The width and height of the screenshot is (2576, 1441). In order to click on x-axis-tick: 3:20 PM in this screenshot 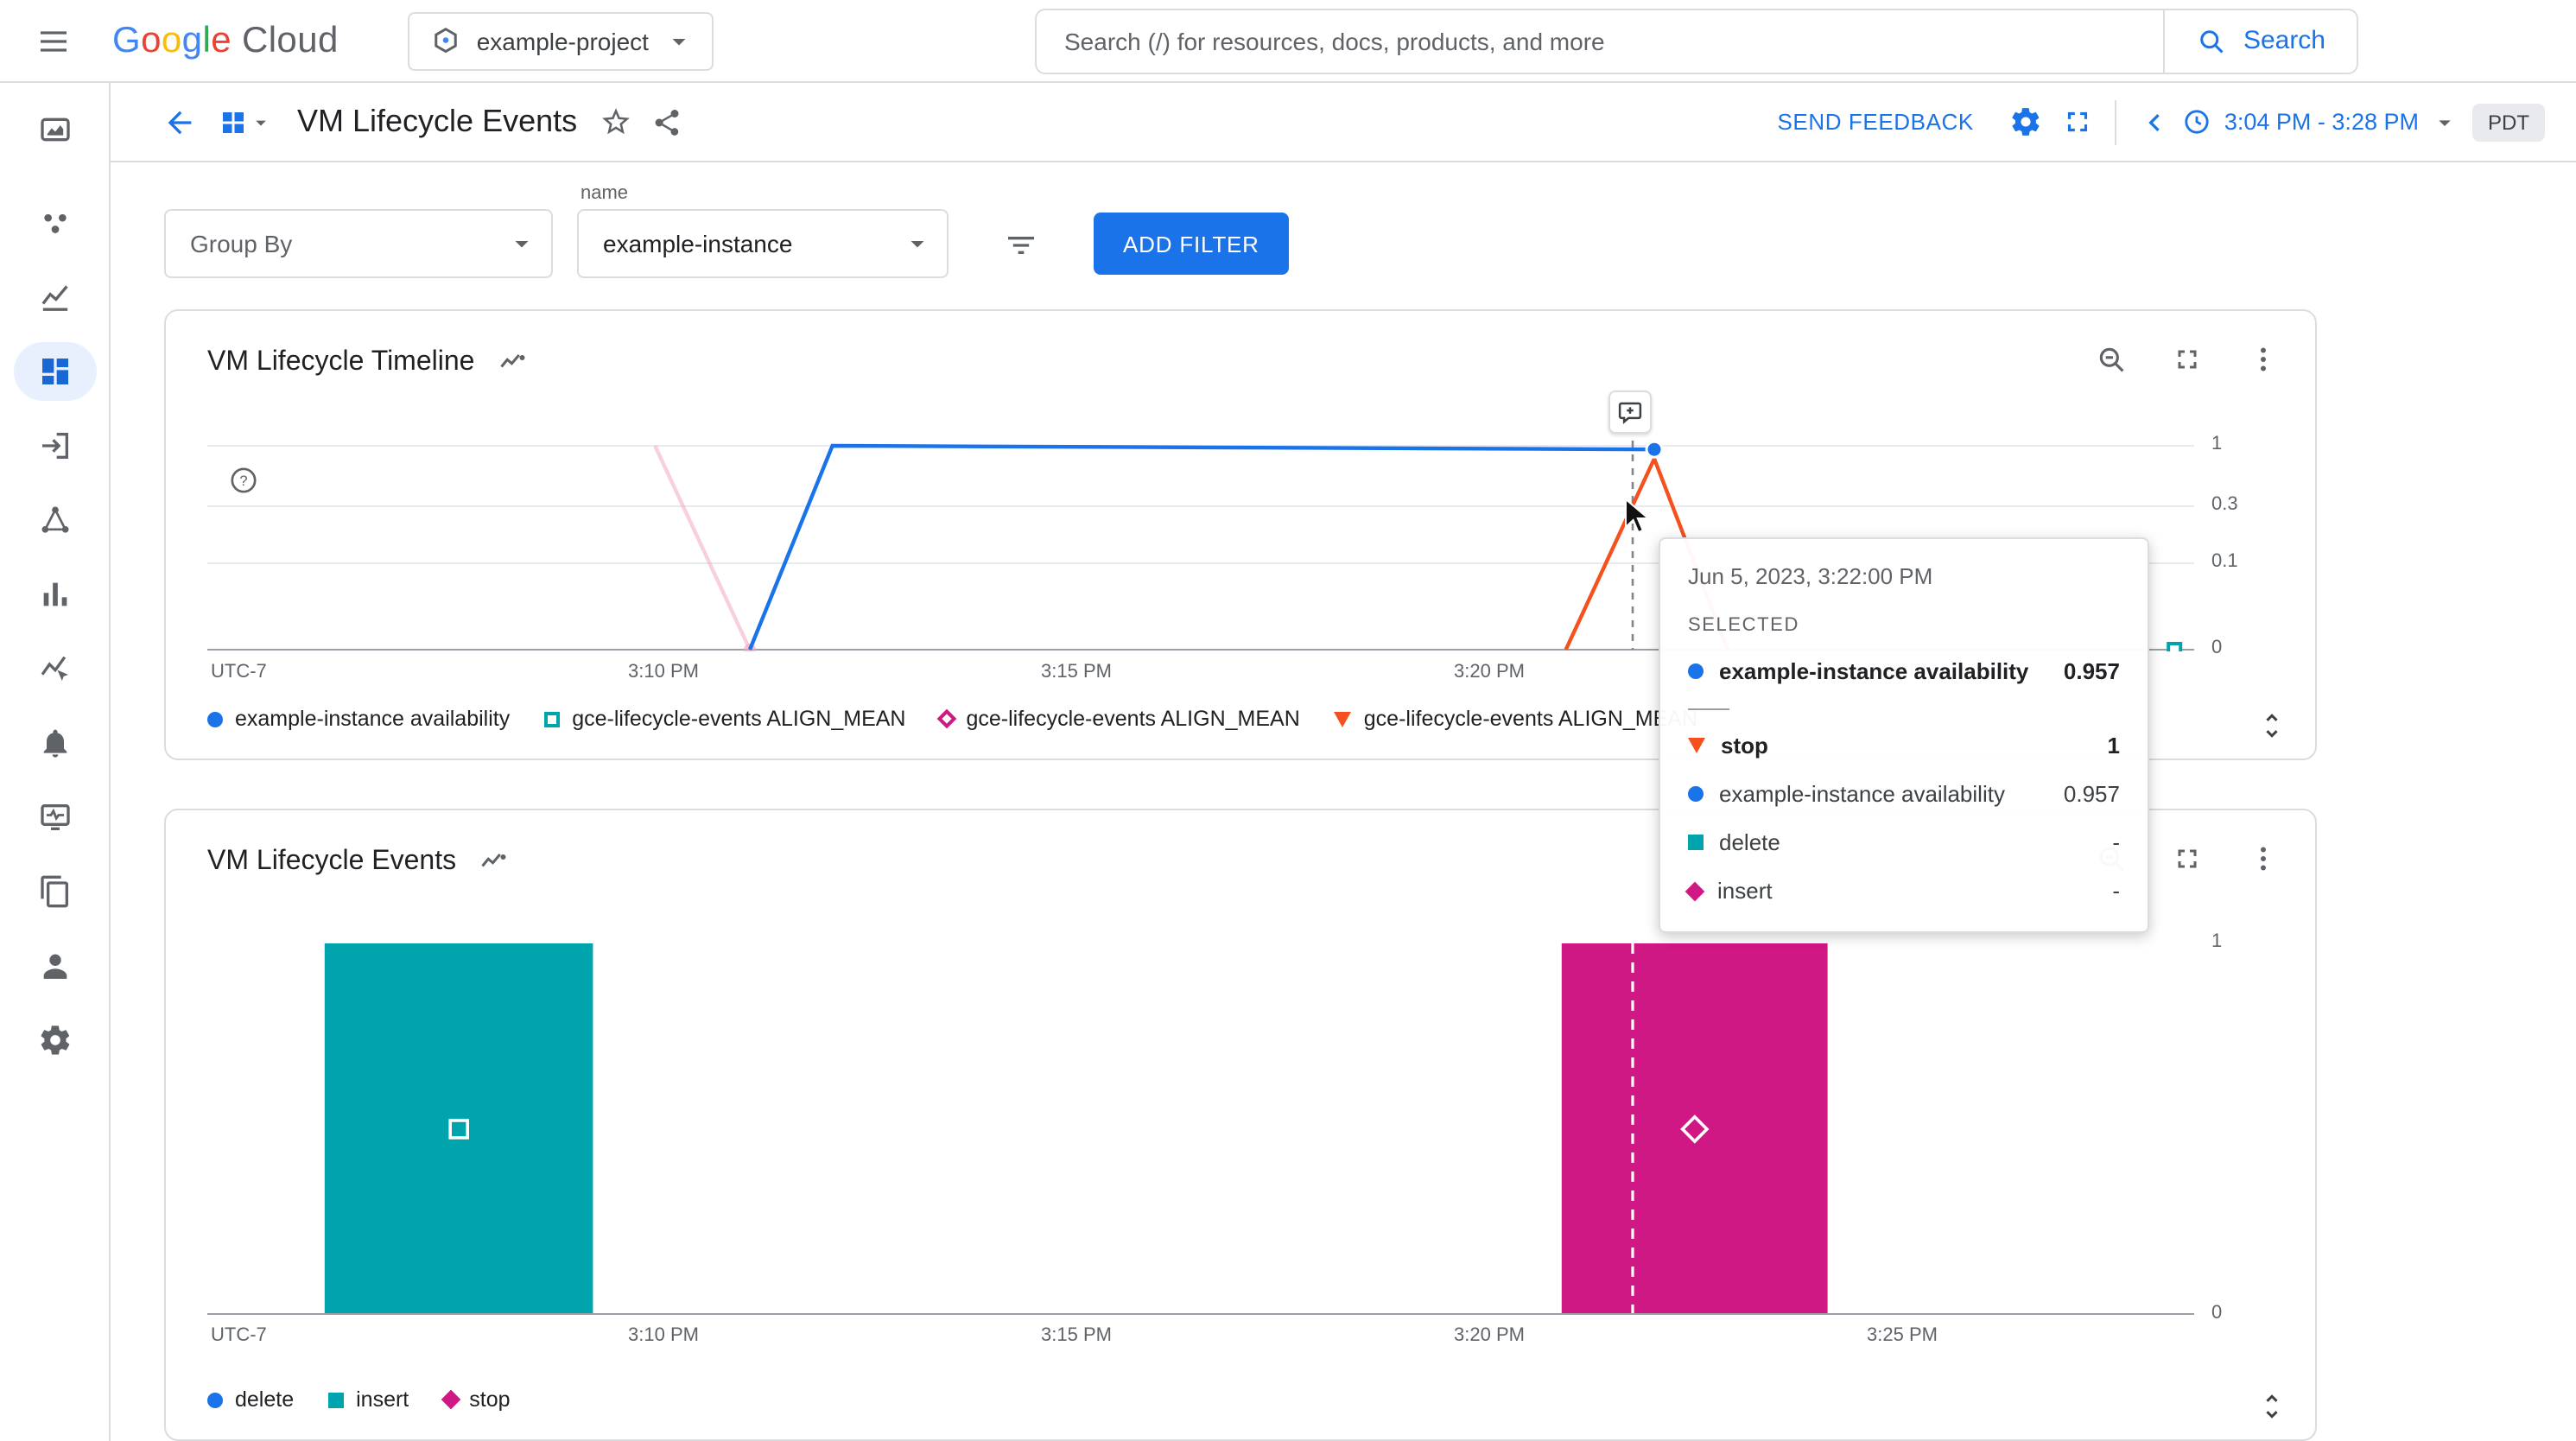, I will do `click(1489, 1335)`.